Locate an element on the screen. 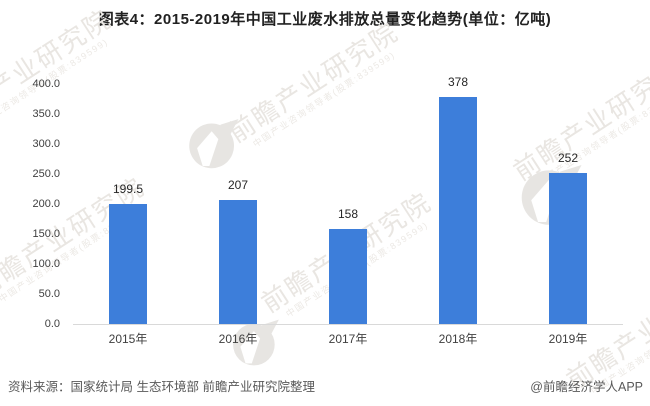 Image resolution: width=650 pixels, height=406 pixels. x-axis-label: 2019年 is located at coordinates (568, 339).